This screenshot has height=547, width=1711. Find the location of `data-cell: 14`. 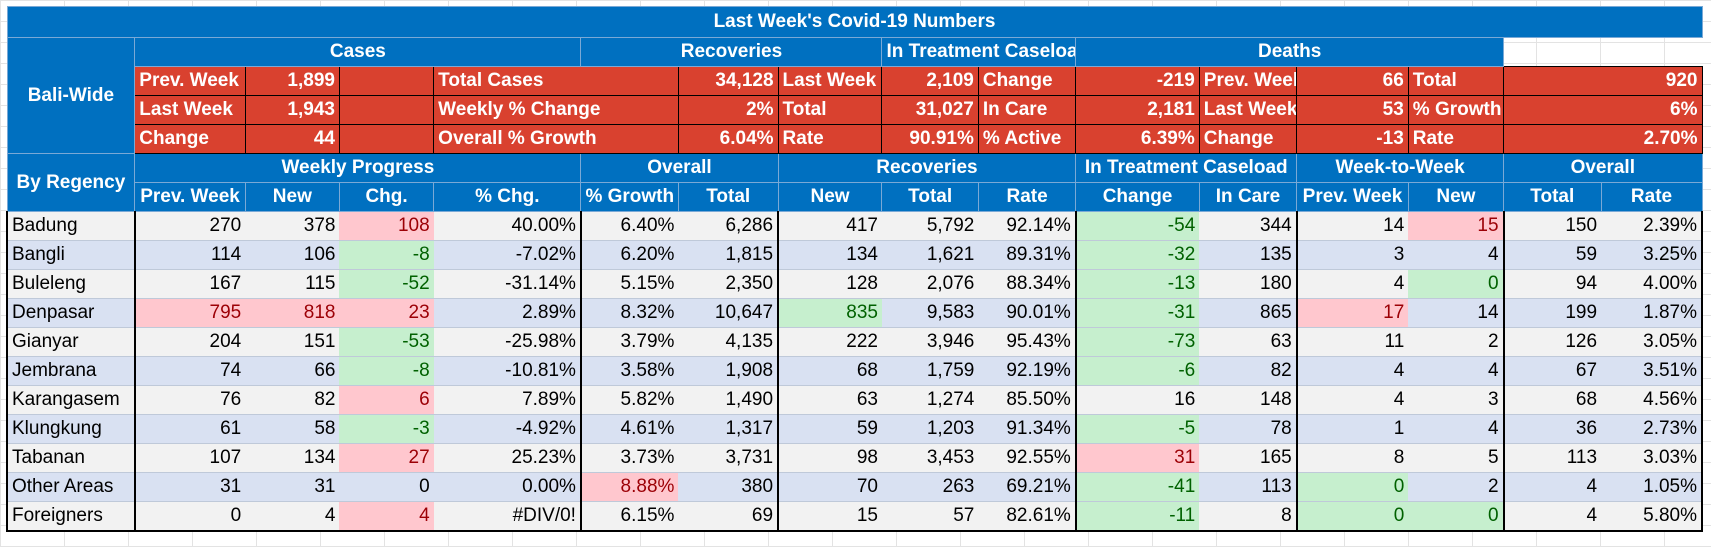

data-cell: 14 is located at coordinates (1352, 226).